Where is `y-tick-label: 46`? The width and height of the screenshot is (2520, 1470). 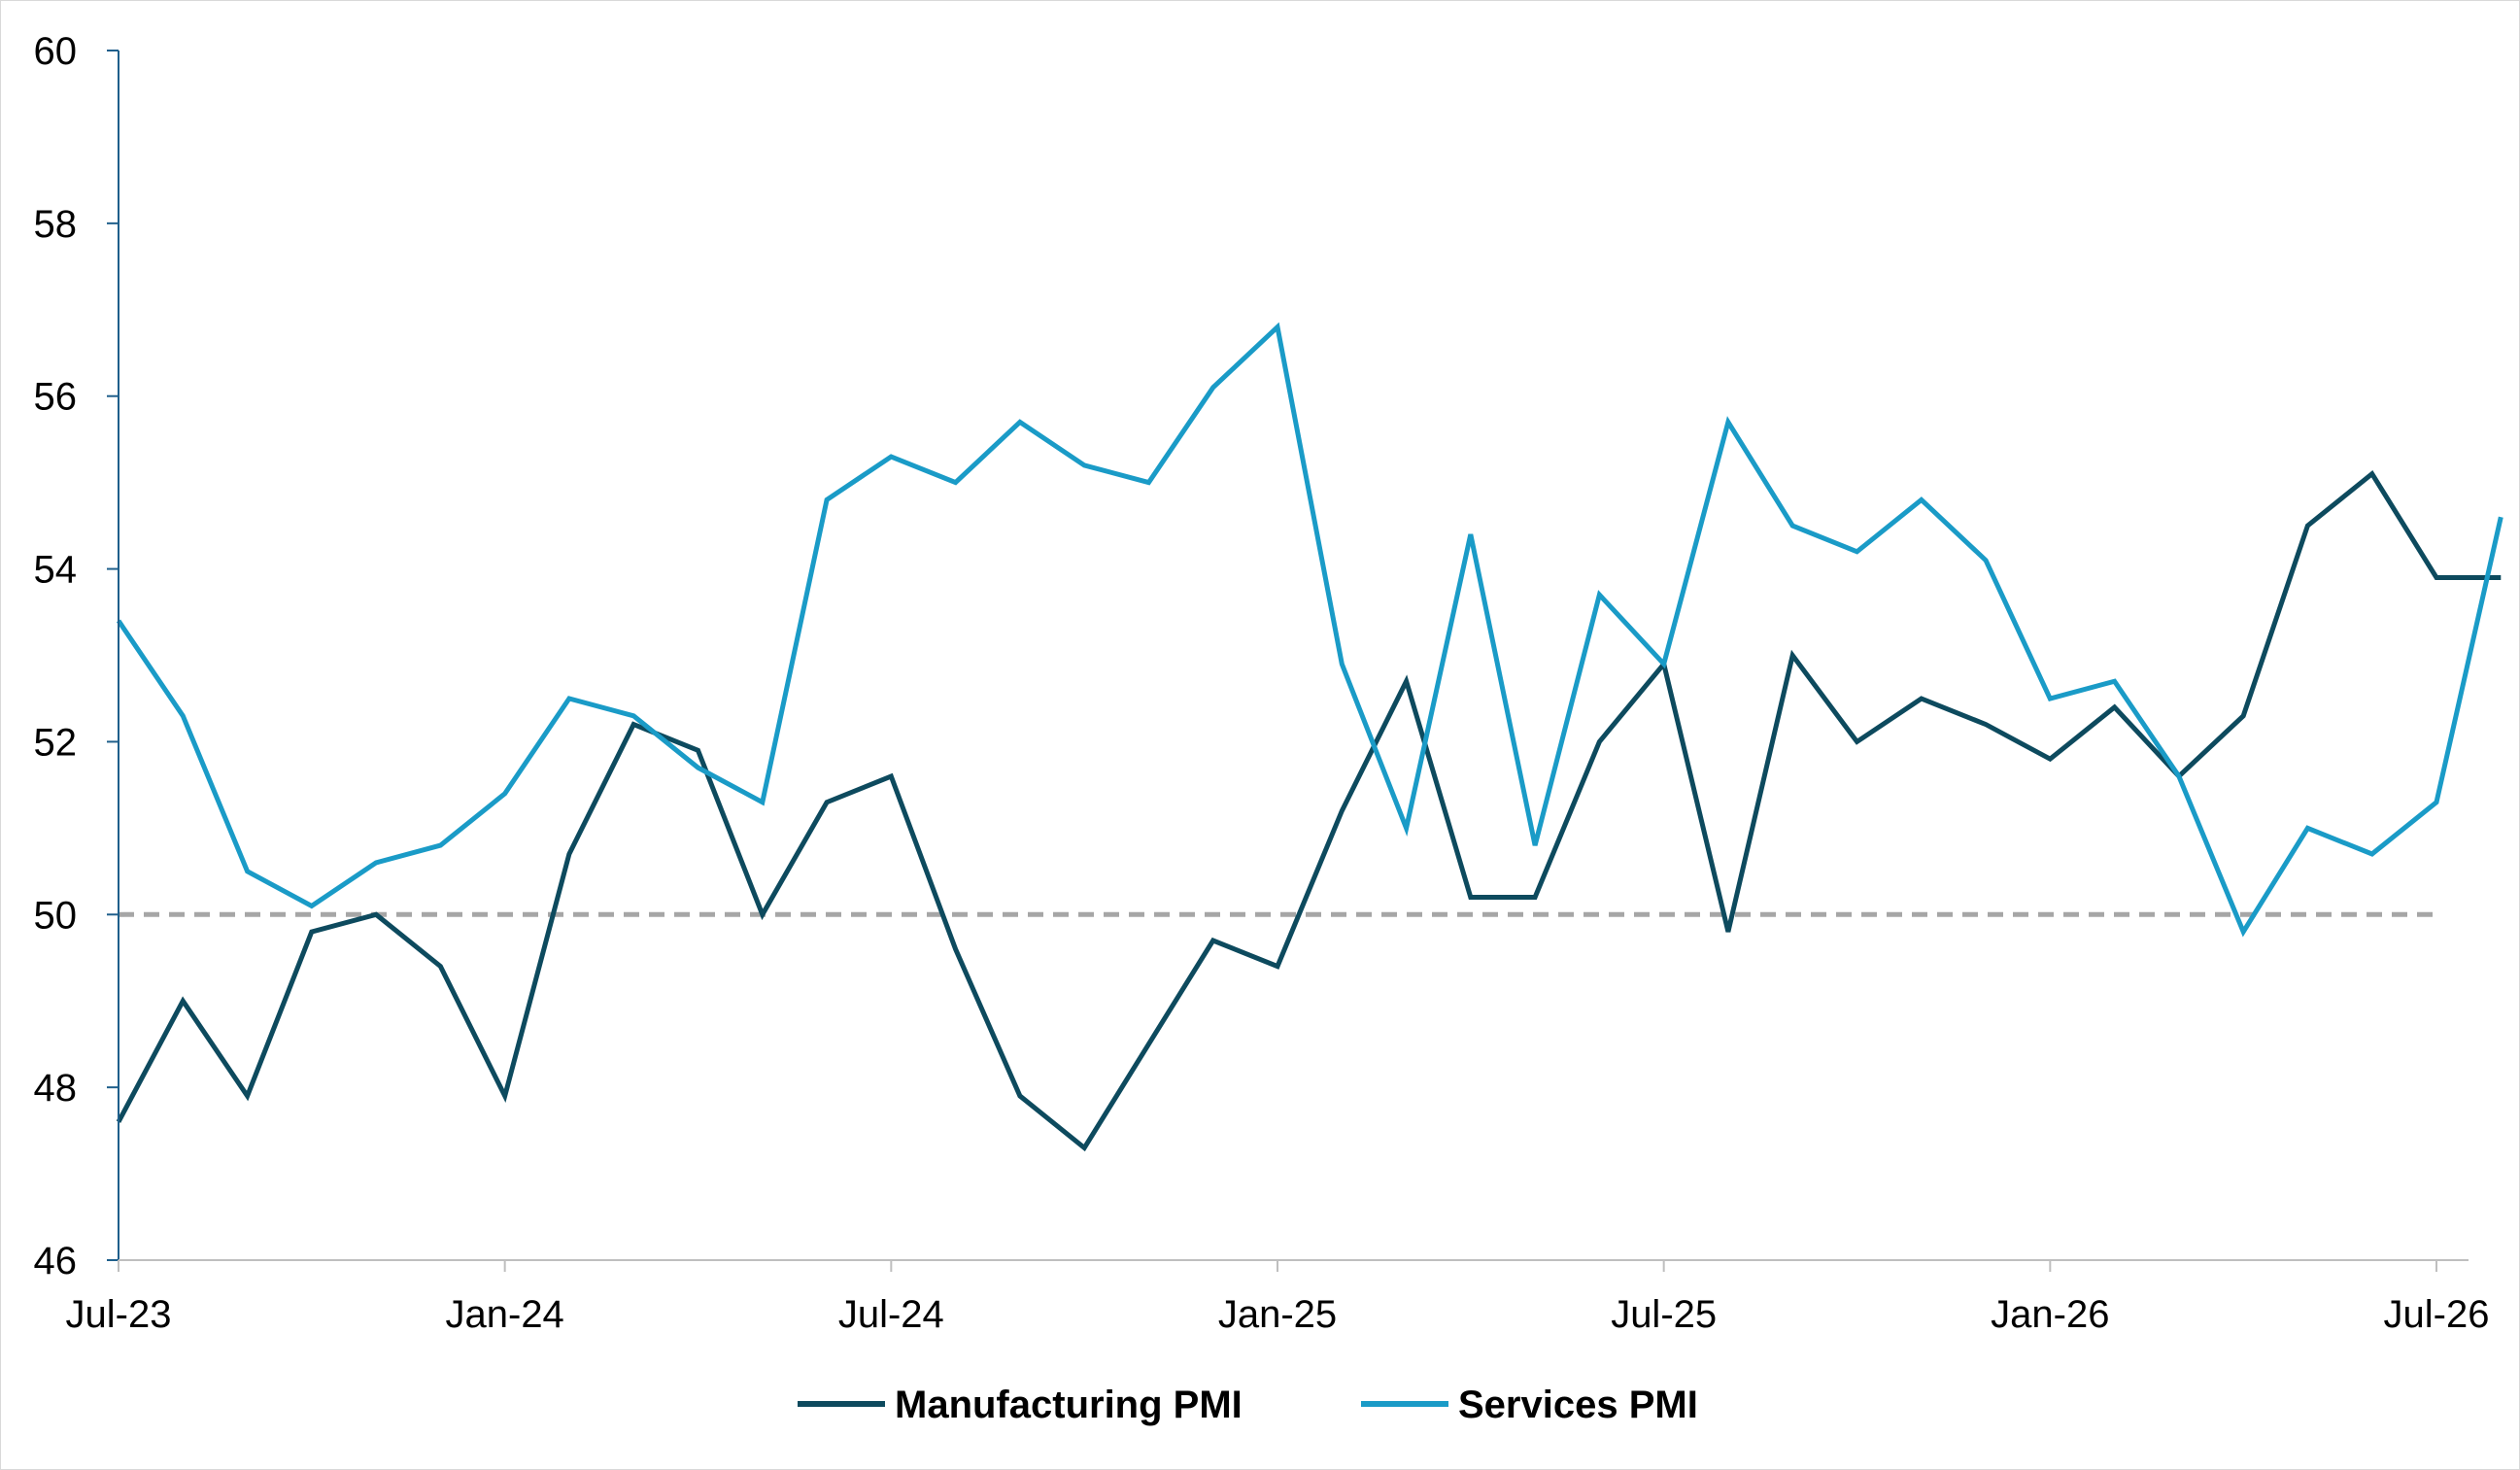 y-tick-label: 46 is located at coordinates (56, 1261).